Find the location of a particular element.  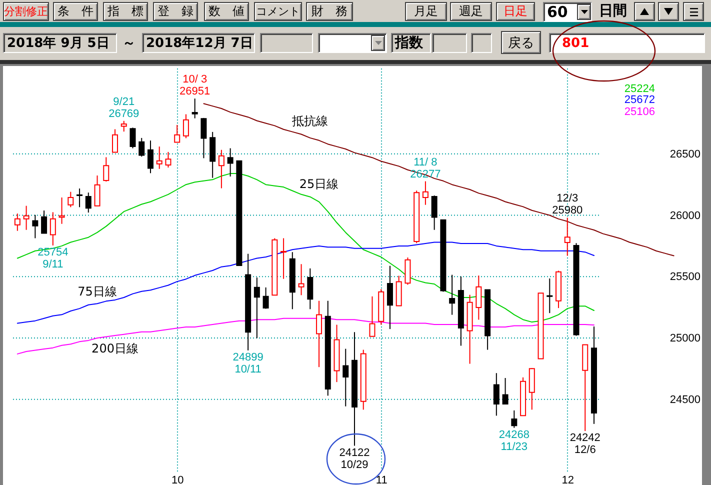

series-label: 抵抗線 is located at coordinates (309, 121).